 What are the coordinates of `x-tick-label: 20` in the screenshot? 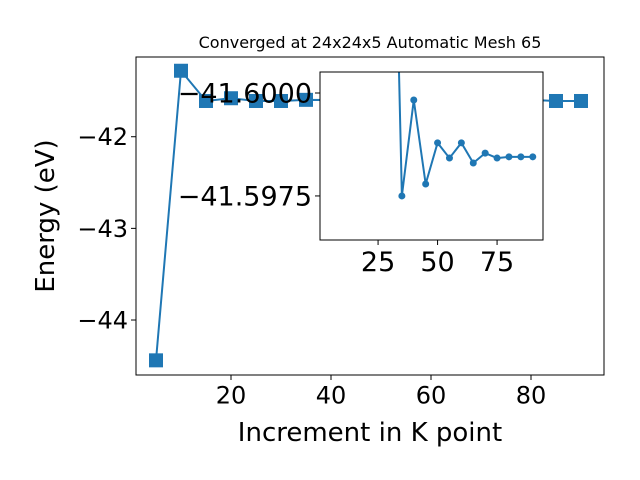 It's located at (231, 395).